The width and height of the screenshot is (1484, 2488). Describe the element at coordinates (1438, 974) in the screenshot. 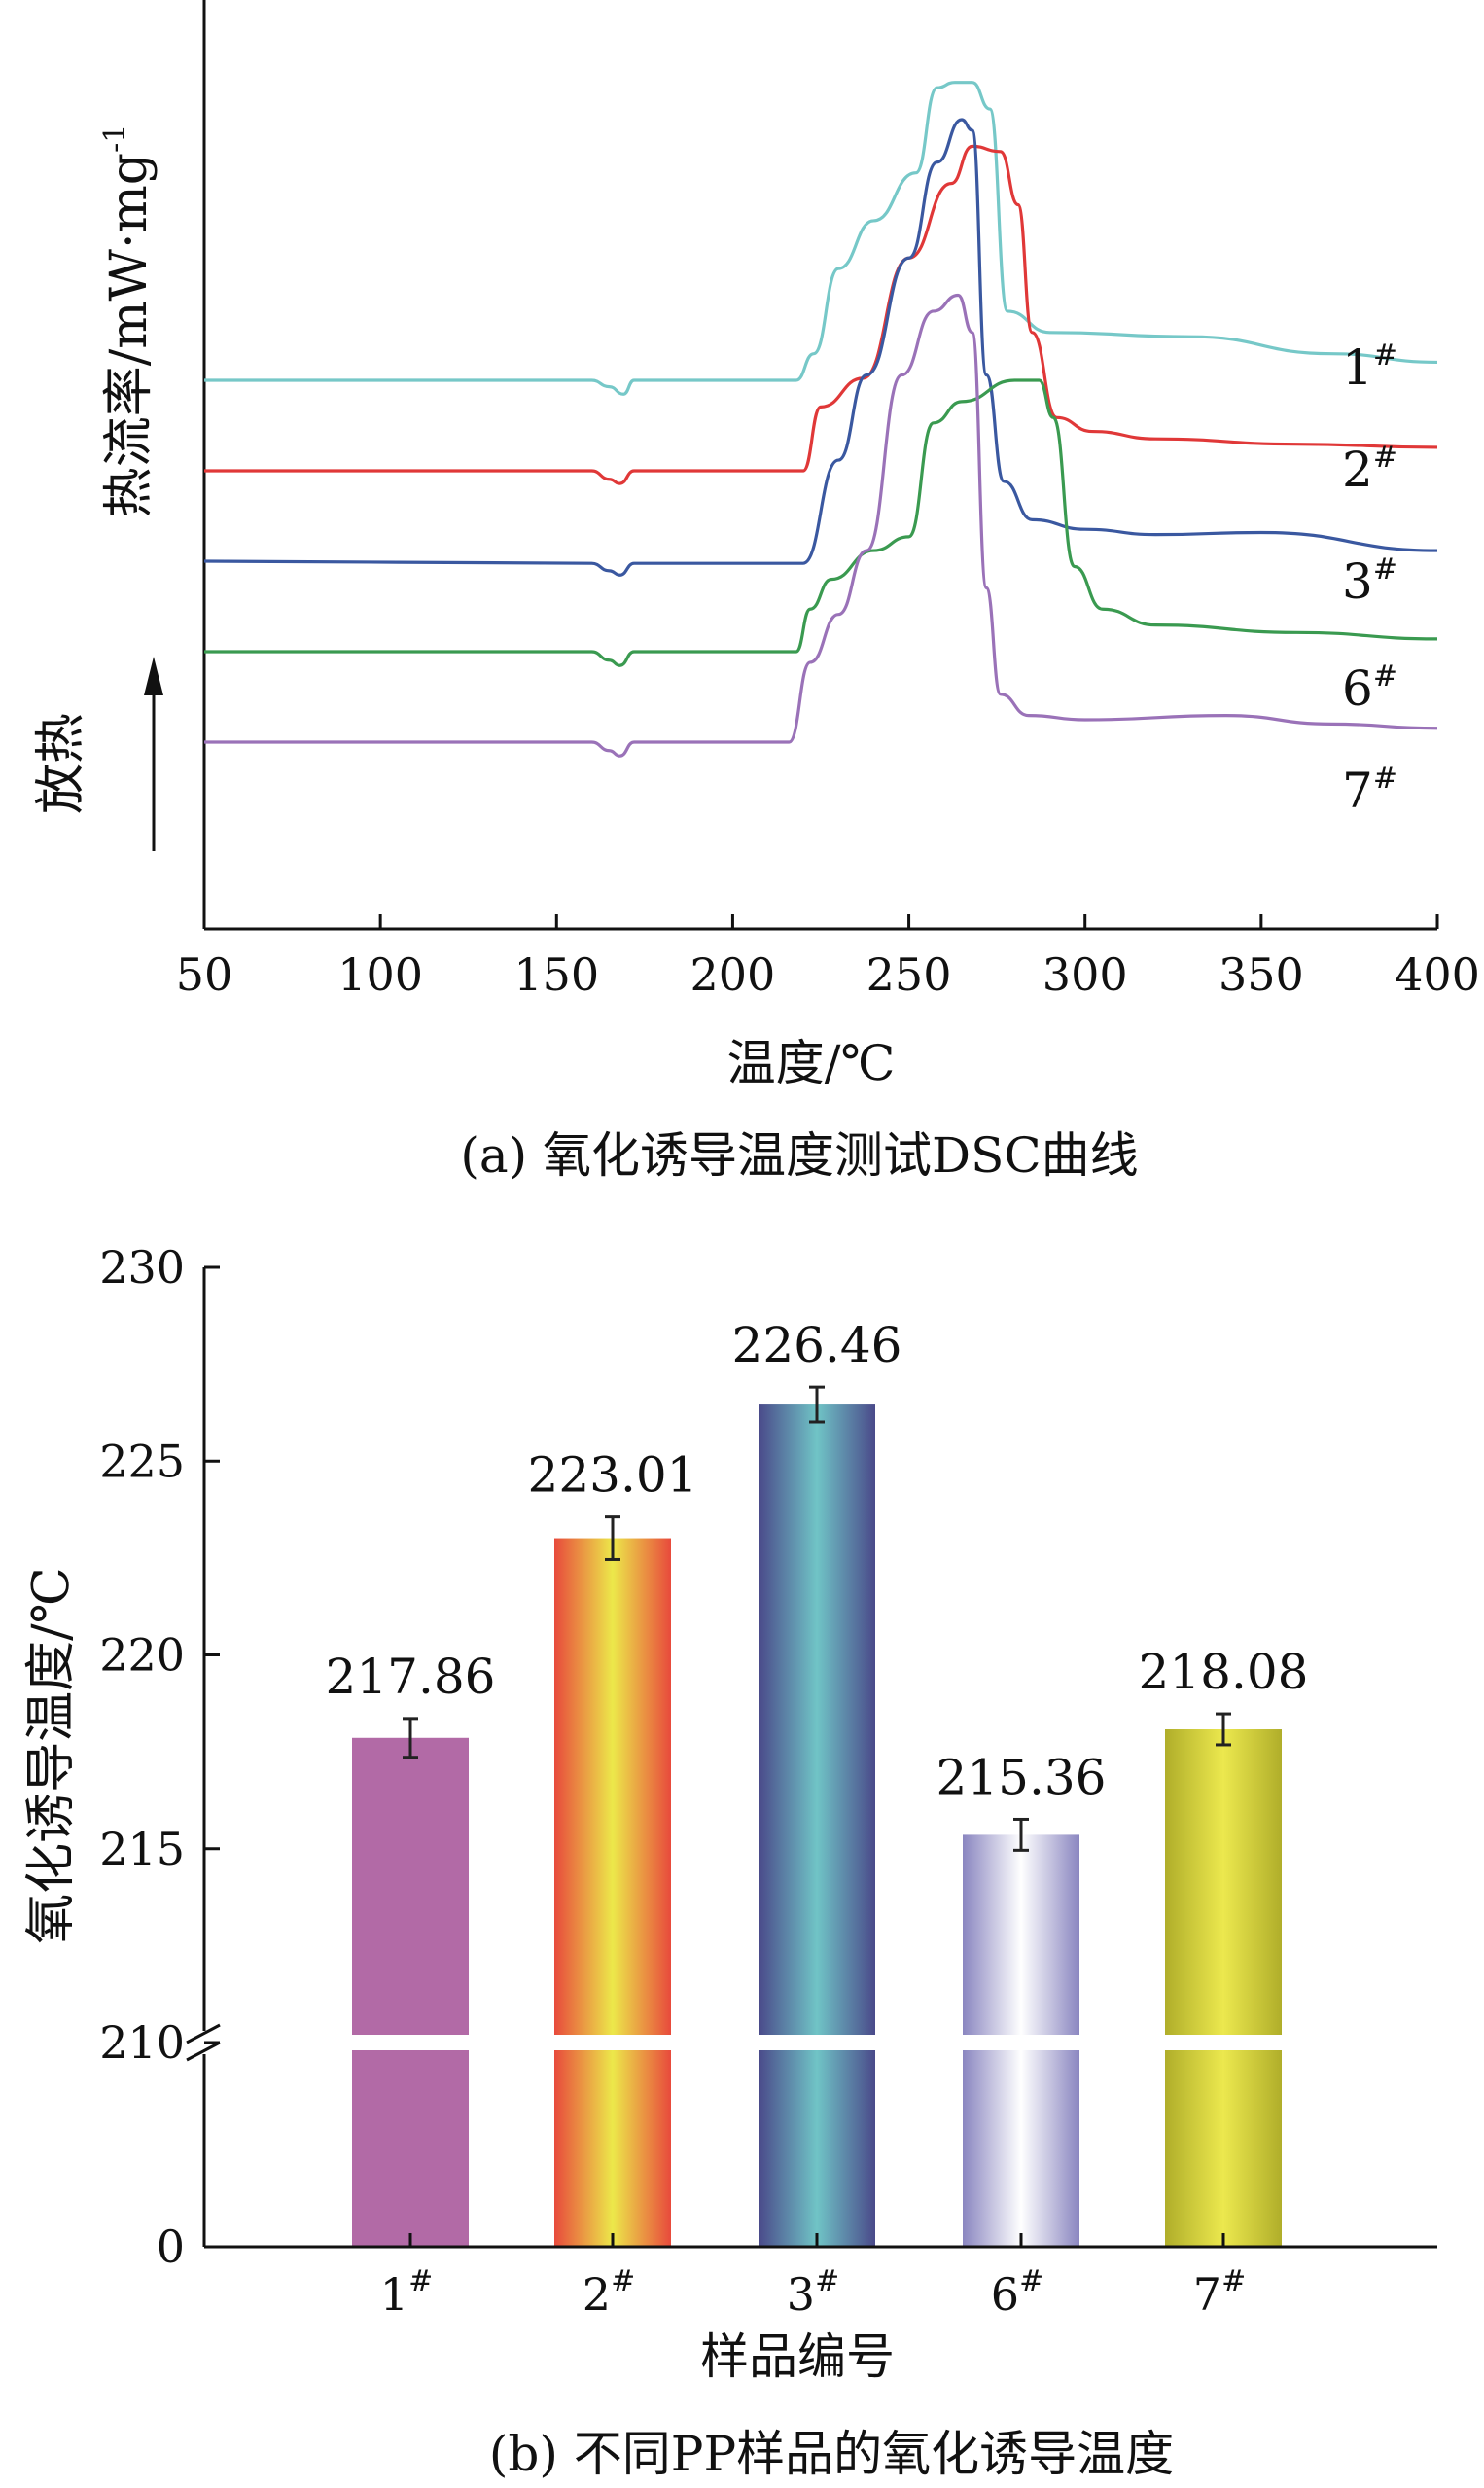

I see `dsc-x-tick-label: 400` at that location.